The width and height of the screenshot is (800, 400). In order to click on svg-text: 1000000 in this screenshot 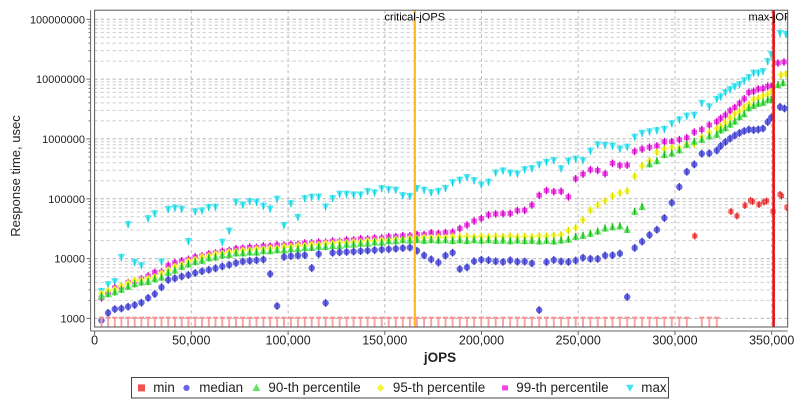, I will do `click(63, 140)`.